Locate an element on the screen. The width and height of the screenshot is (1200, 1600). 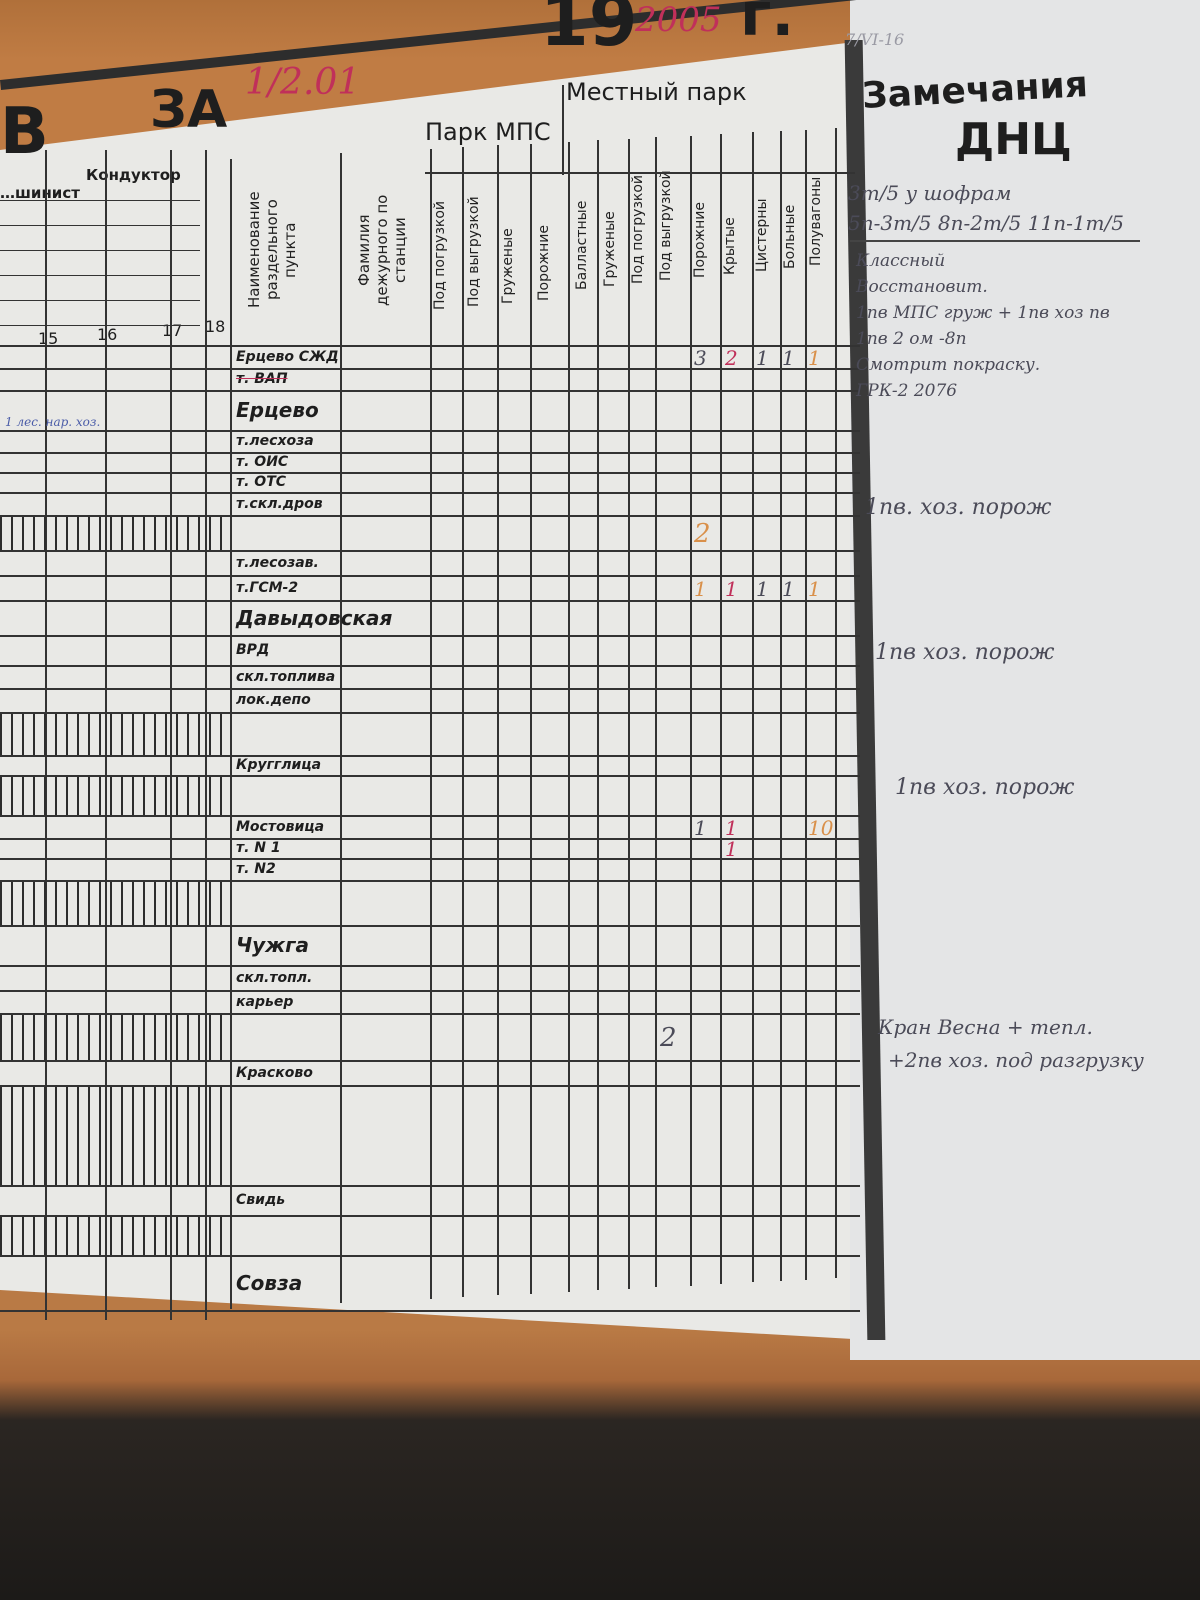
local-column-header: Груженые is located at coordinates (610, 249).